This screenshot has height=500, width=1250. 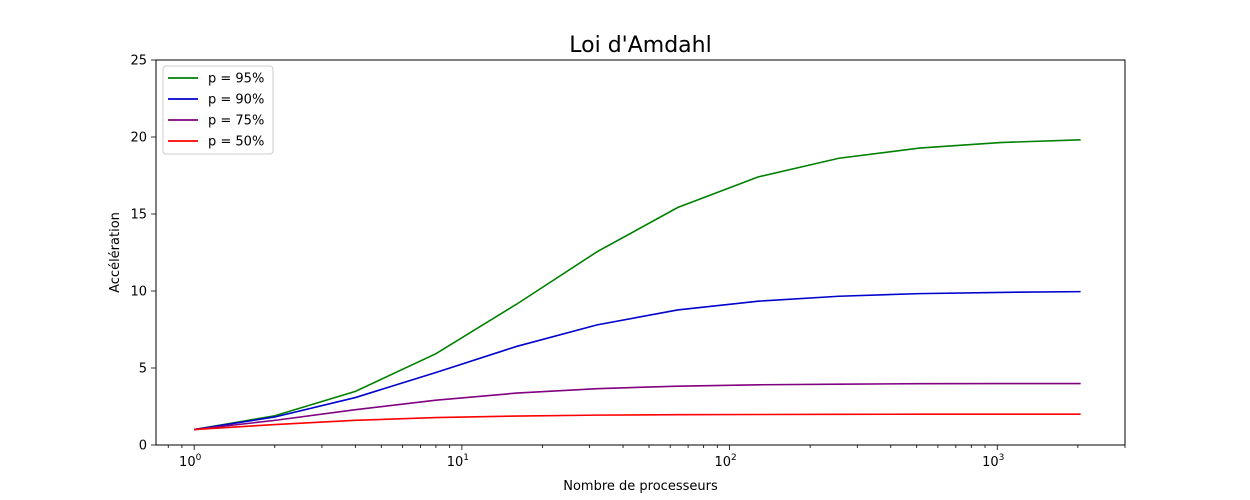 I want to click on legend-label: p = 90%, so click(x=236, y=100).